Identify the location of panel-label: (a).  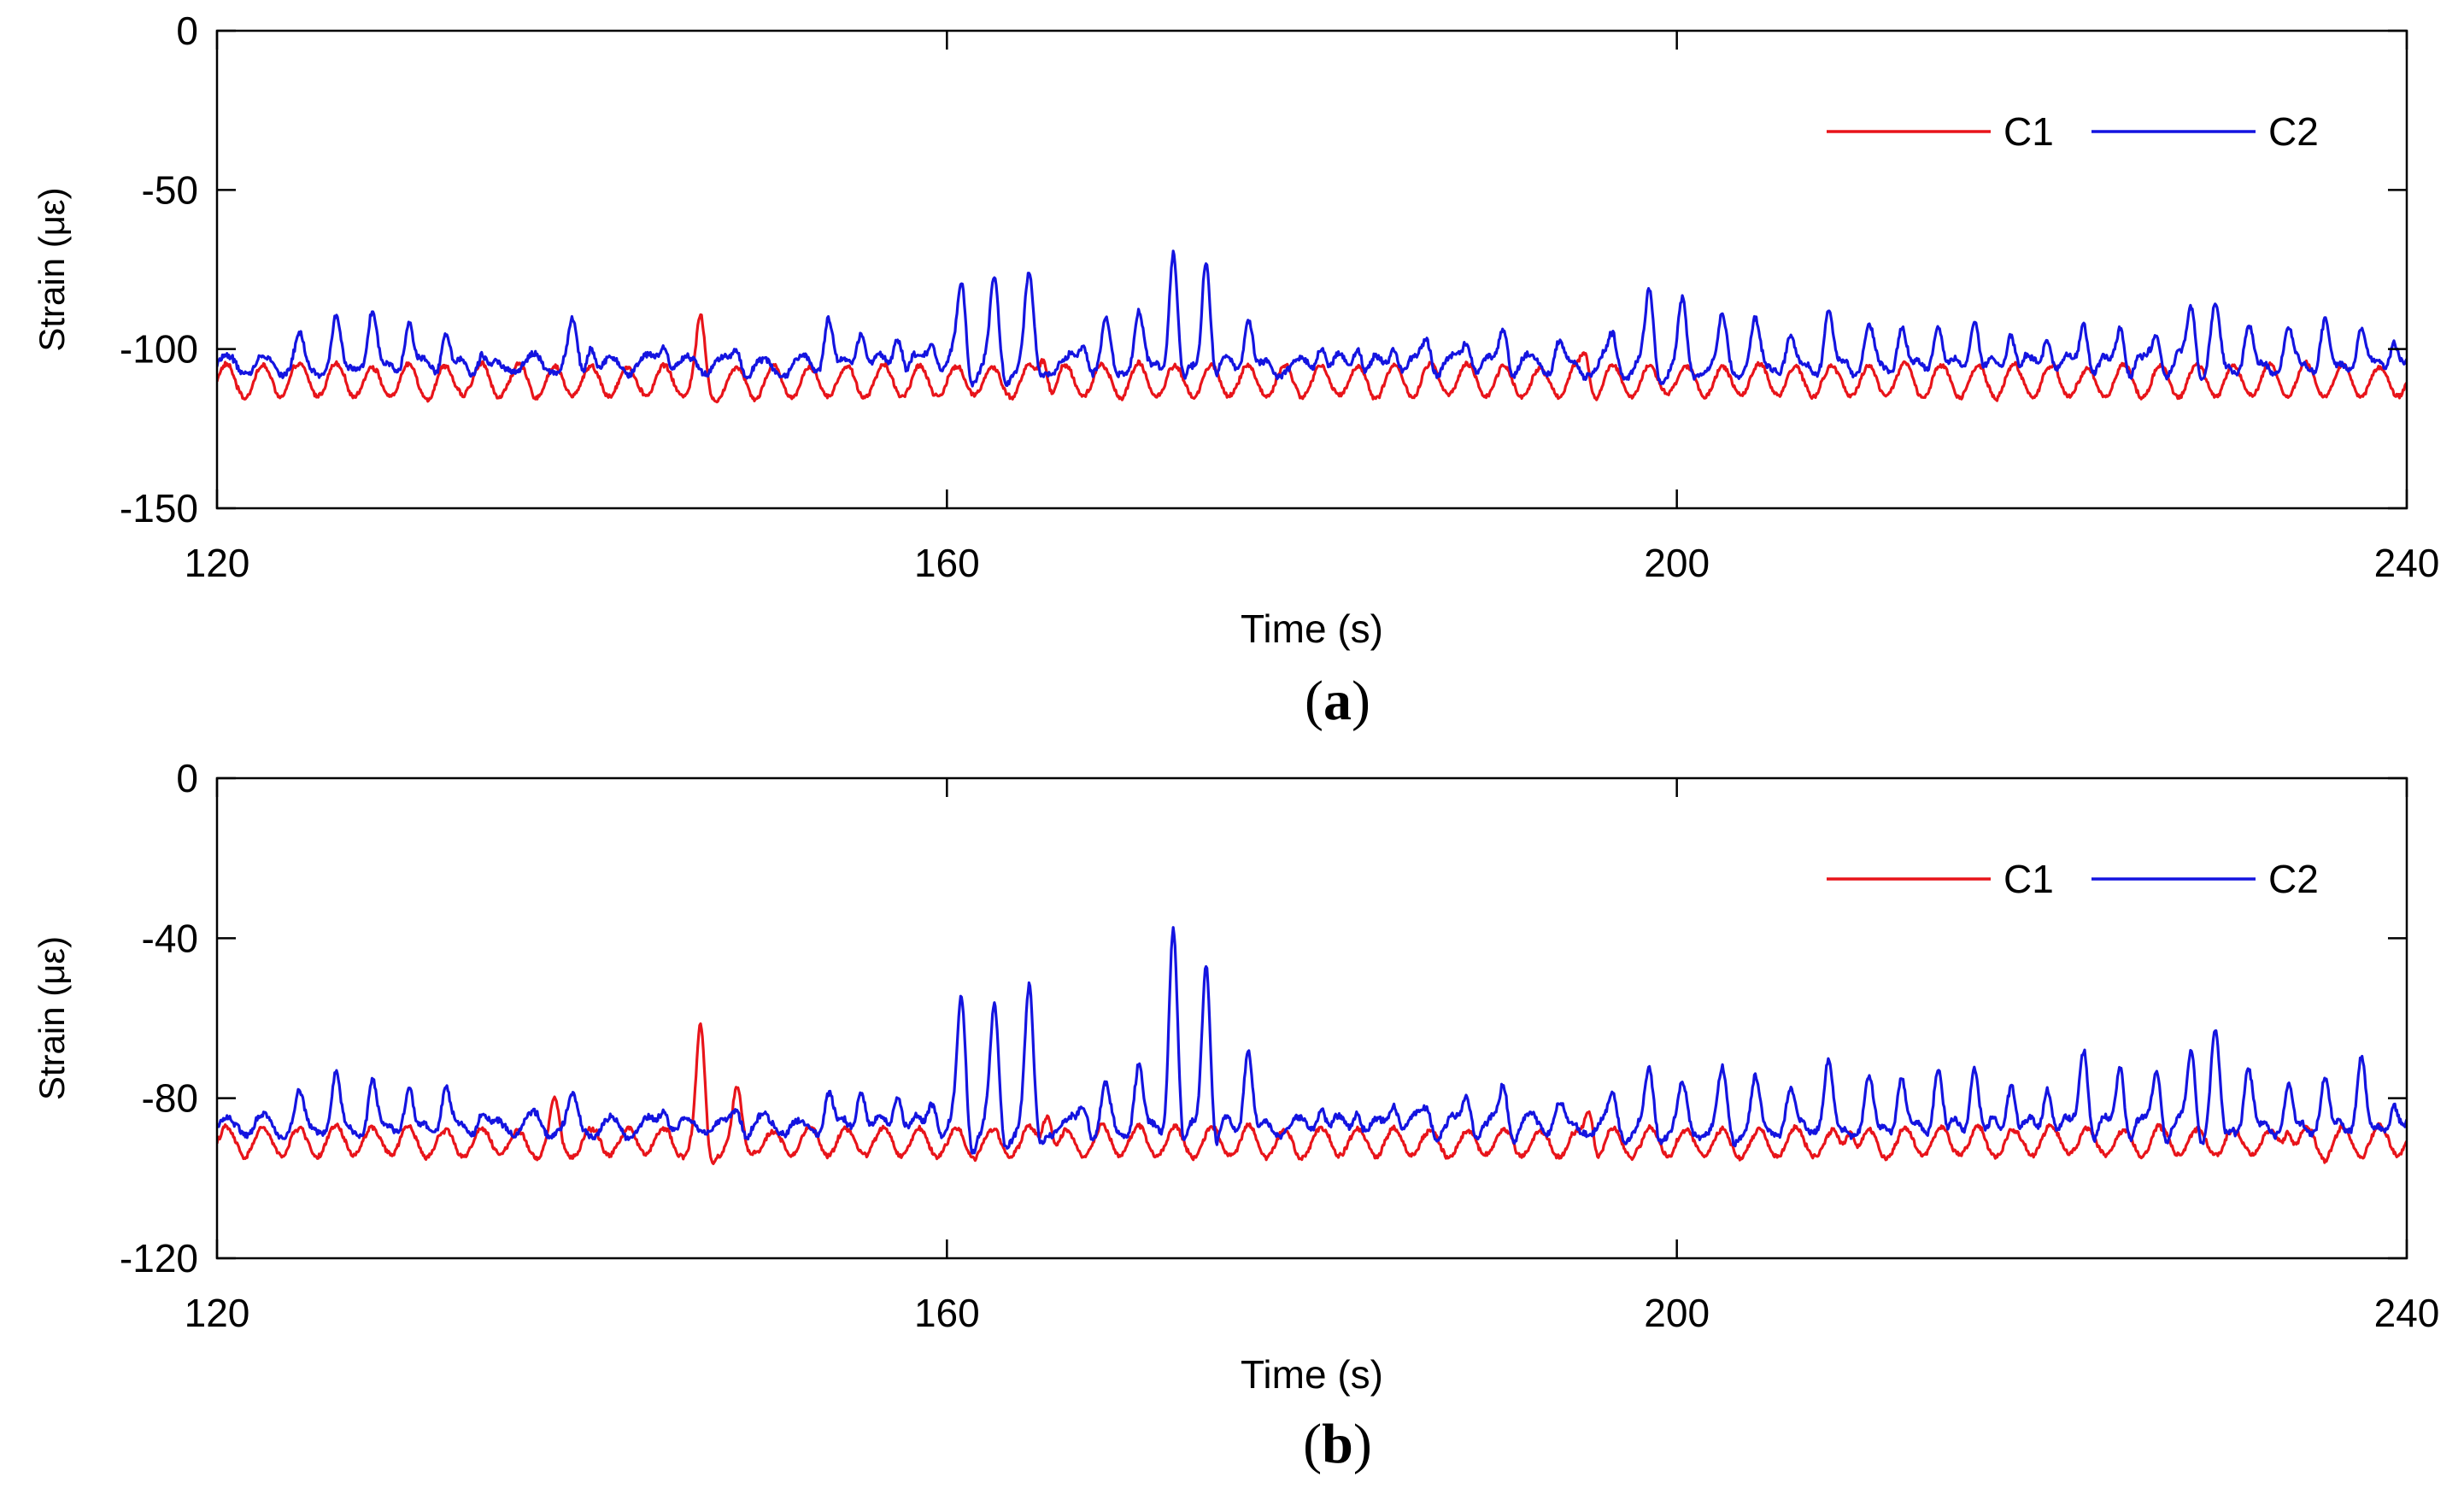
(1337, 701).